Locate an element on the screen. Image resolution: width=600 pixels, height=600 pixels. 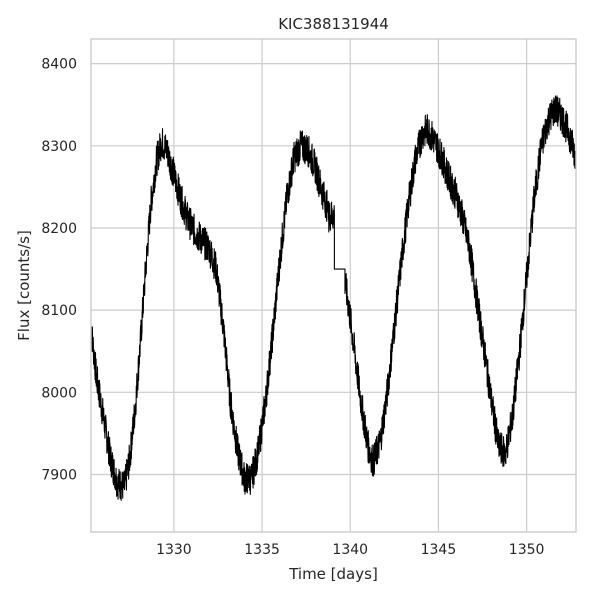
y-tick-label: 8000 is located at coordinates (59, 393).